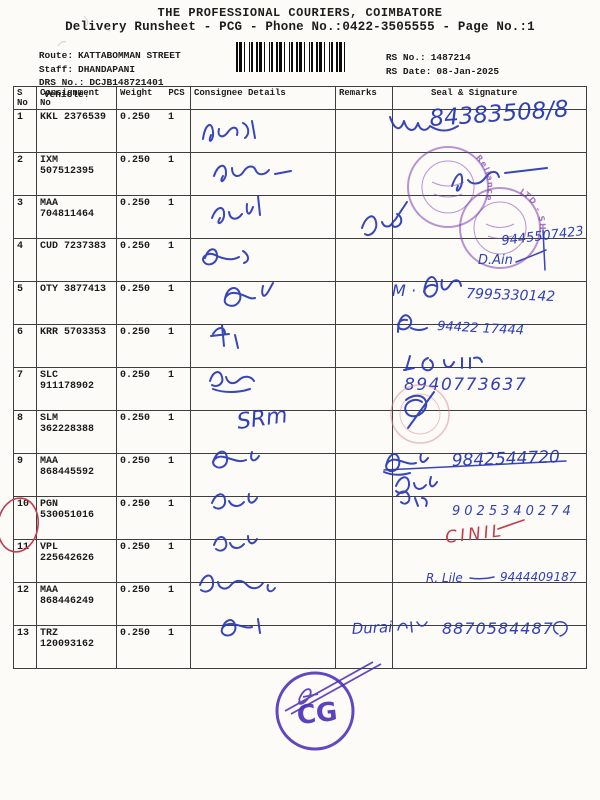  Describe the element at coordinates (292, 57) in the screenshot. I see `barcode` at that location.